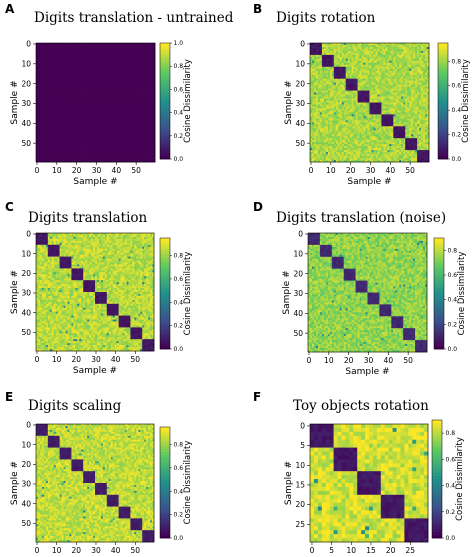  What do you see at coordinates (15, 102) in the screenshot?
I see `y-axis-label: Sample #` at bounding box center [15, 102].